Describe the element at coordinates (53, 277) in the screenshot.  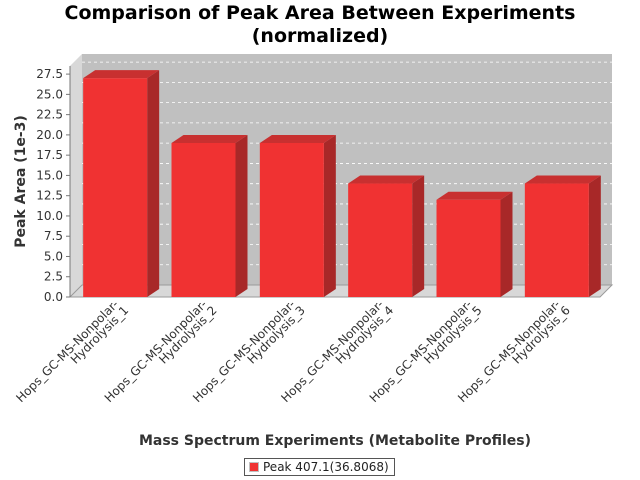
I see `y-tick-label: 2.5` at that location.